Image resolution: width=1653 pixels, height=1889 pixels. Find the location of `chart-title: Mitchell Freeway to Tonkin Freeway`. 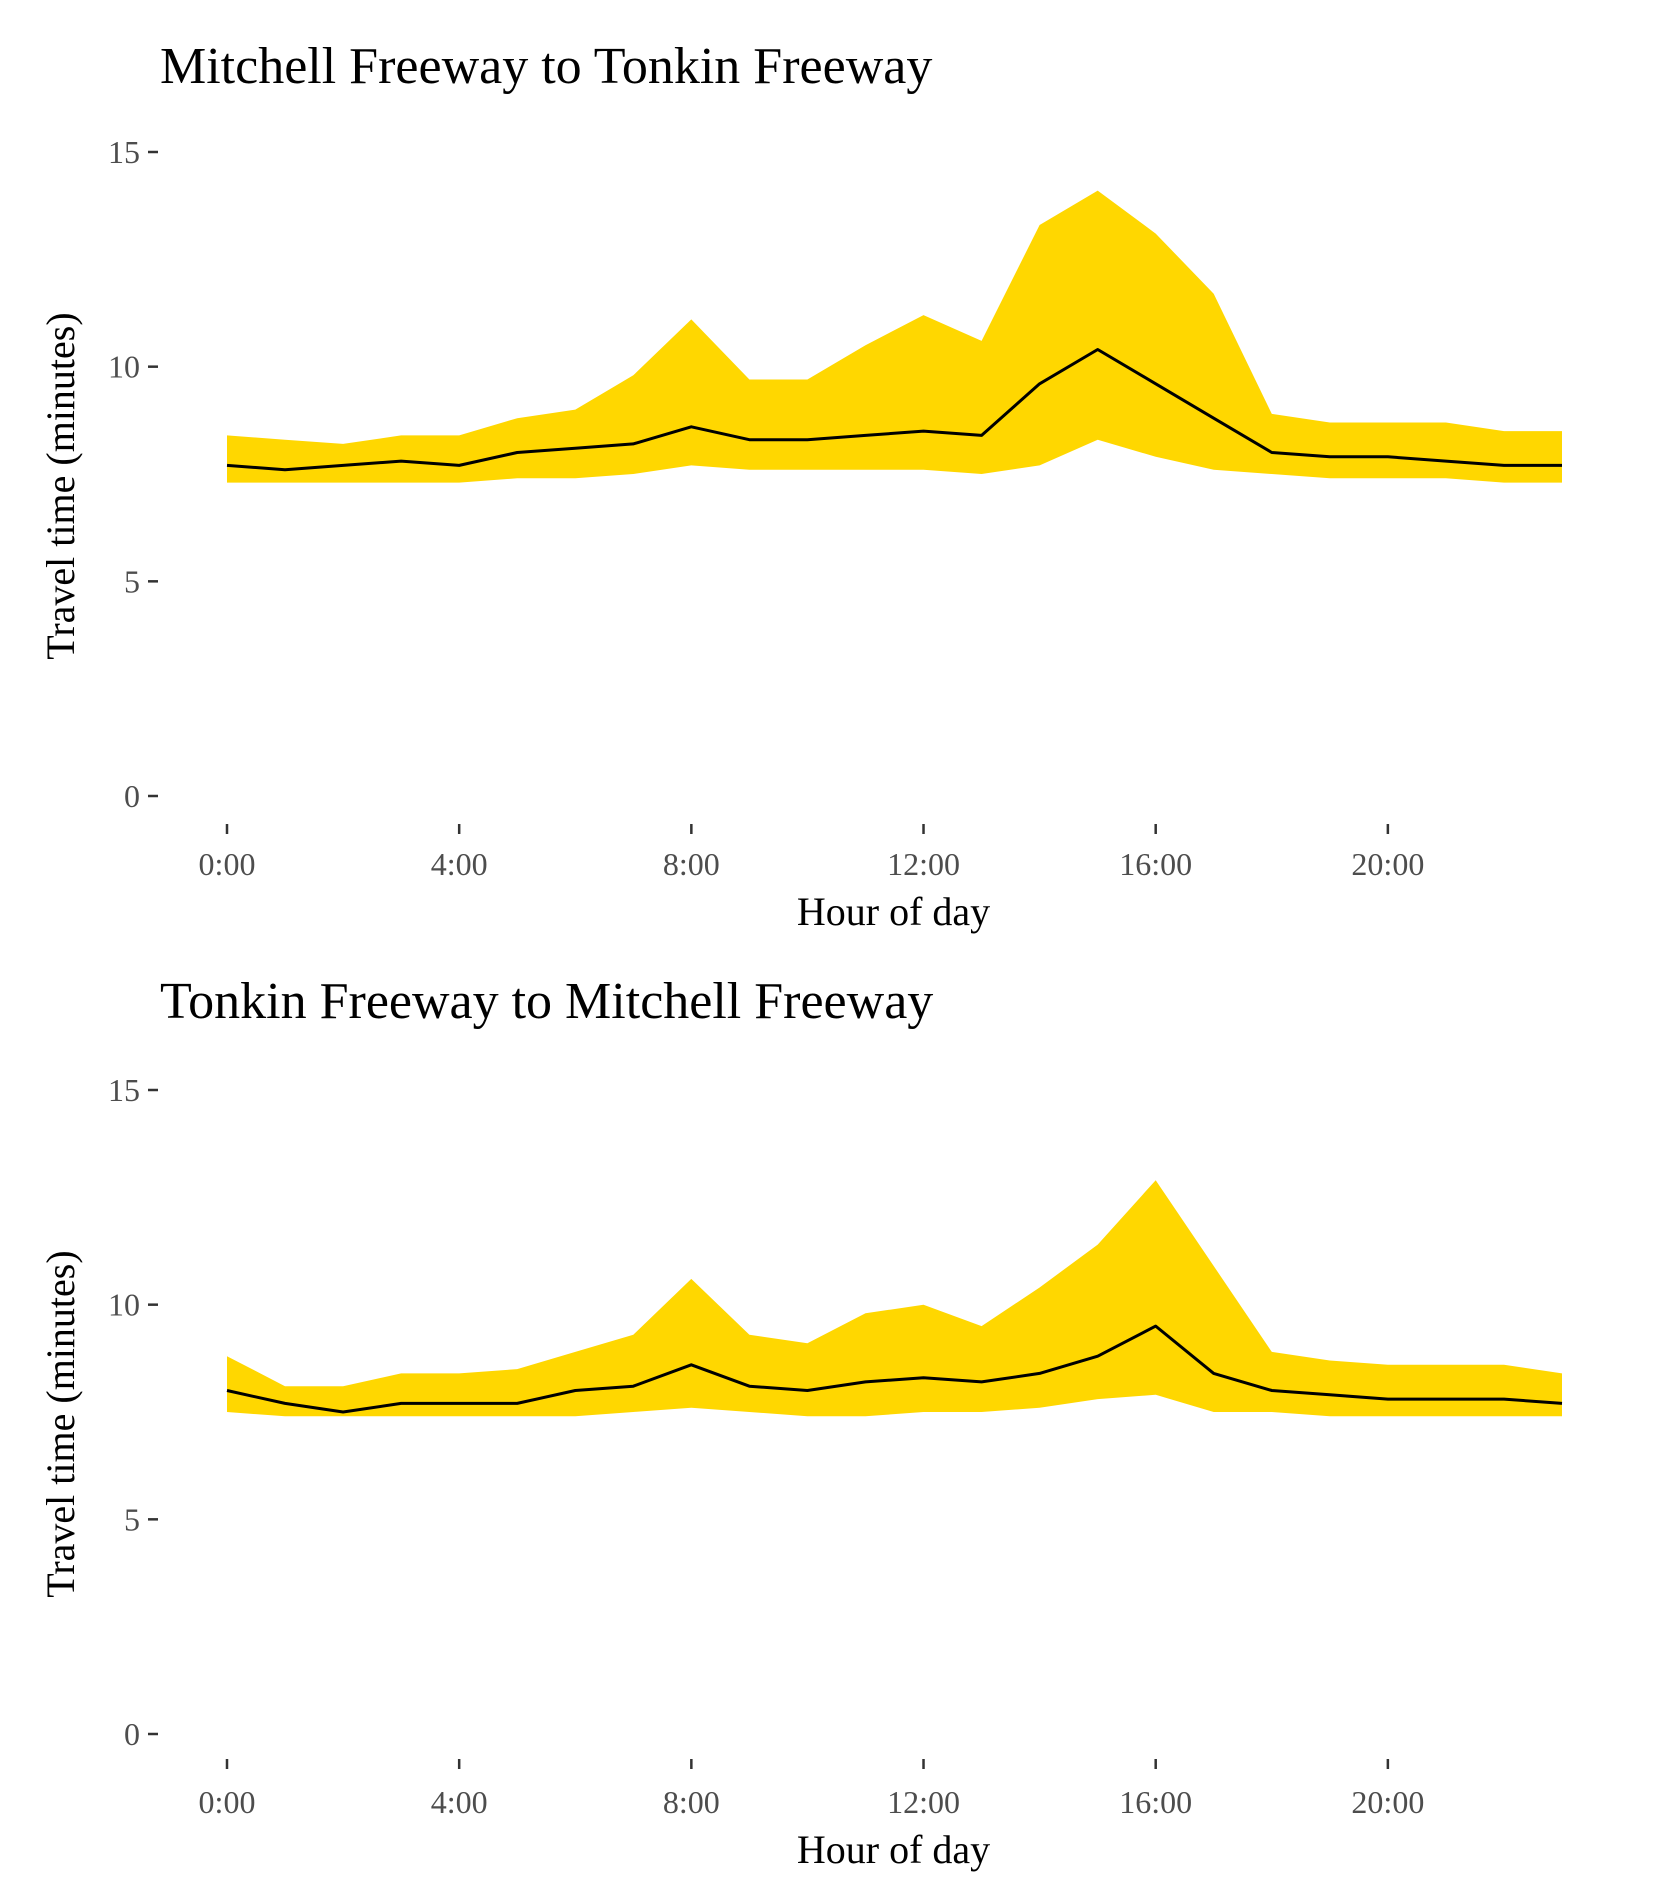

chart-title: Mitchell Freeway to Tonkin Freeway is located at coordinates (546, 66).